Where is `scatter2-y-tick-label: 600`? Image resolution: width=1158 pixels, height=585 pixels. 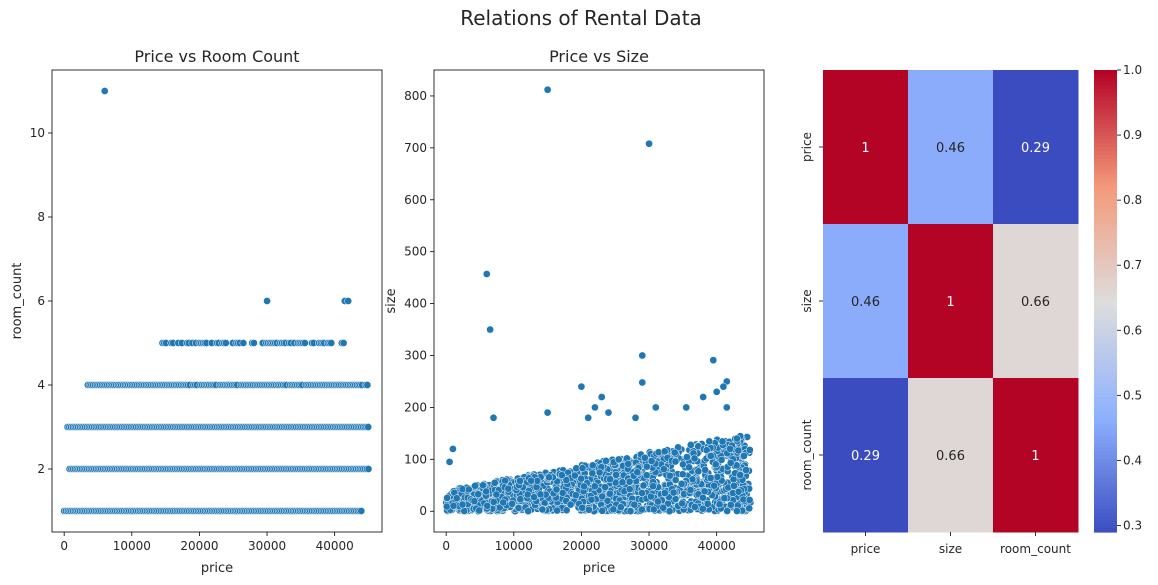 scatter2-y-tick-label: 600 is located at coordinates (415, 200).